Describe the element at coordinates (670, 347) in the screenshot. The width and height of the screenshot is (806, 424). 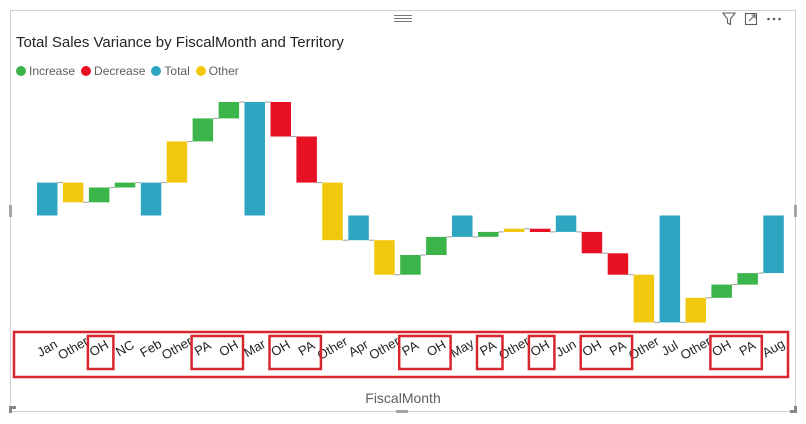
I see `x-tick-label: Jul` at that location.